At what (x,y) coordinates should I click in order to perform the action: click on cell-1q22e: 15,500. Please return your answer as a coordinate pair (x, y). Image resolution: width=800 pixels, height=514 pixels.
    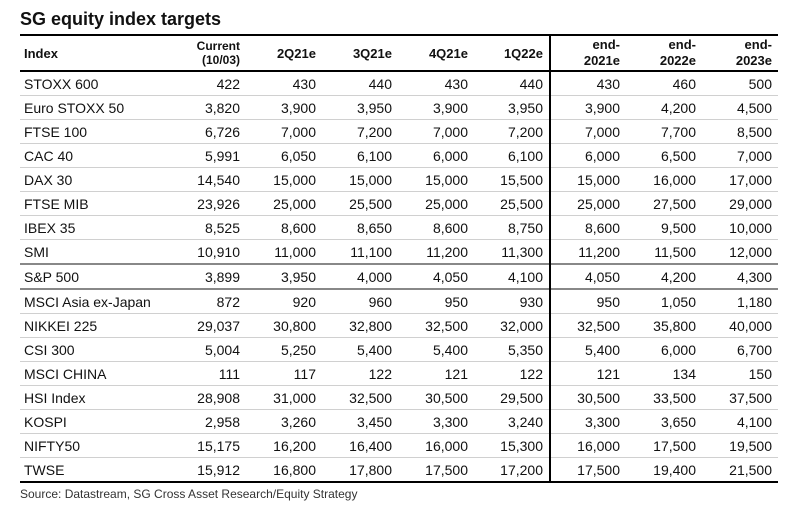
    Looking at the image, I should click on (512, 179).